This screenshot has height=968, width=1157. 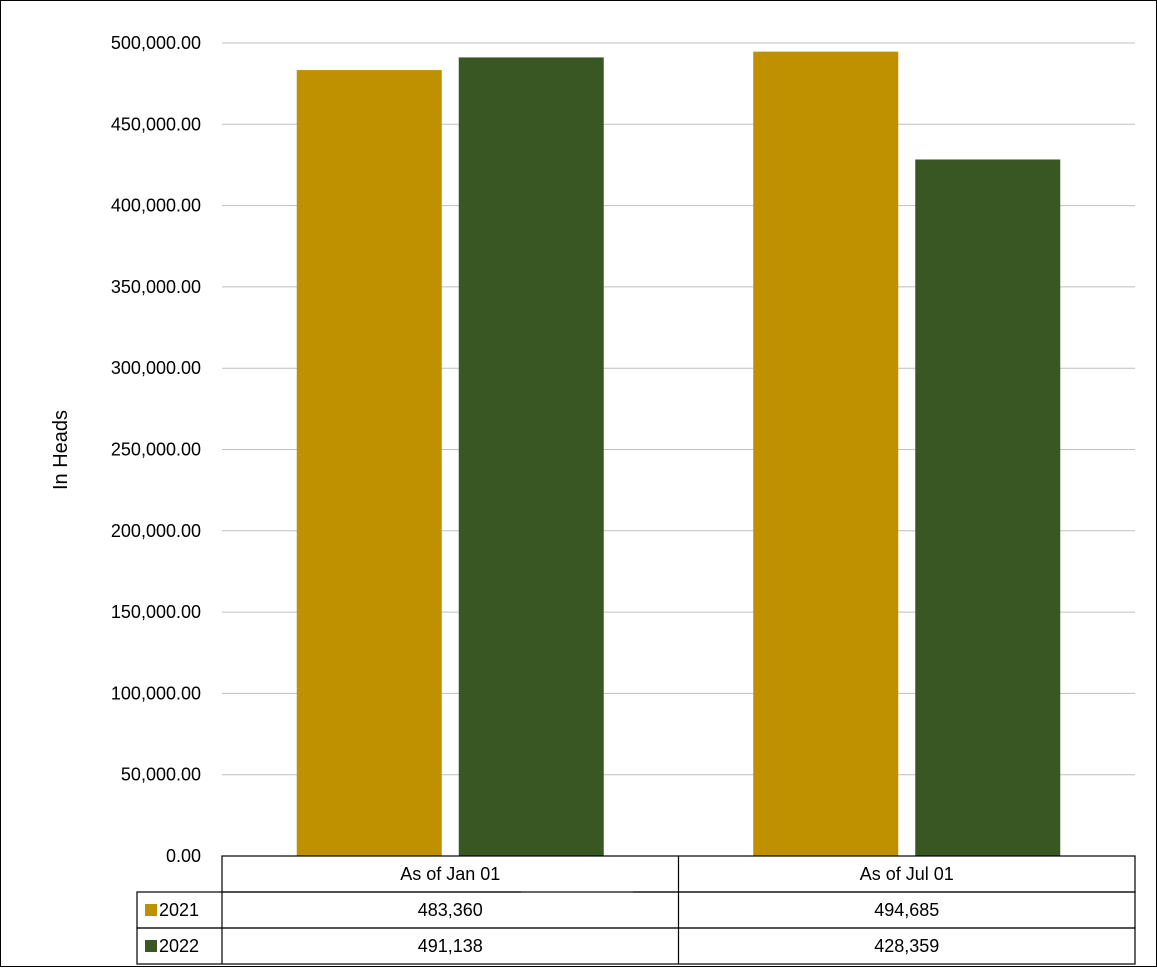 I want to click on y-tick-label: 450,000.00, so click(x=156, y=124).